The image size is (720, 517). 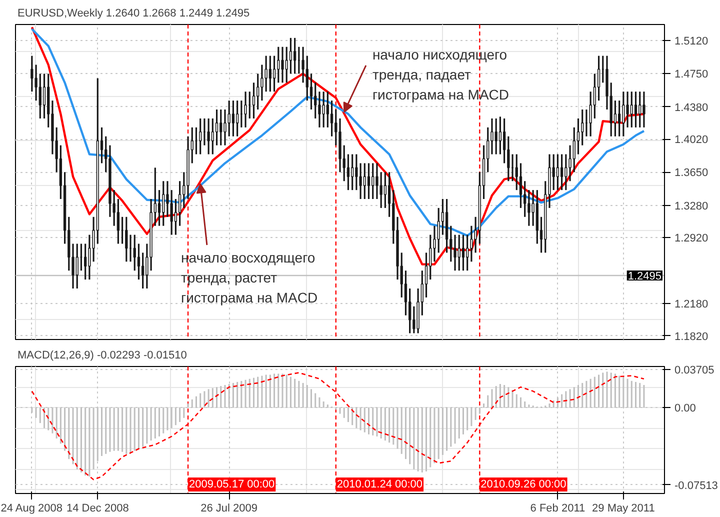 I want to click on ref-line-label: 2010.09.26 00:00, so click(x=523, y=484).